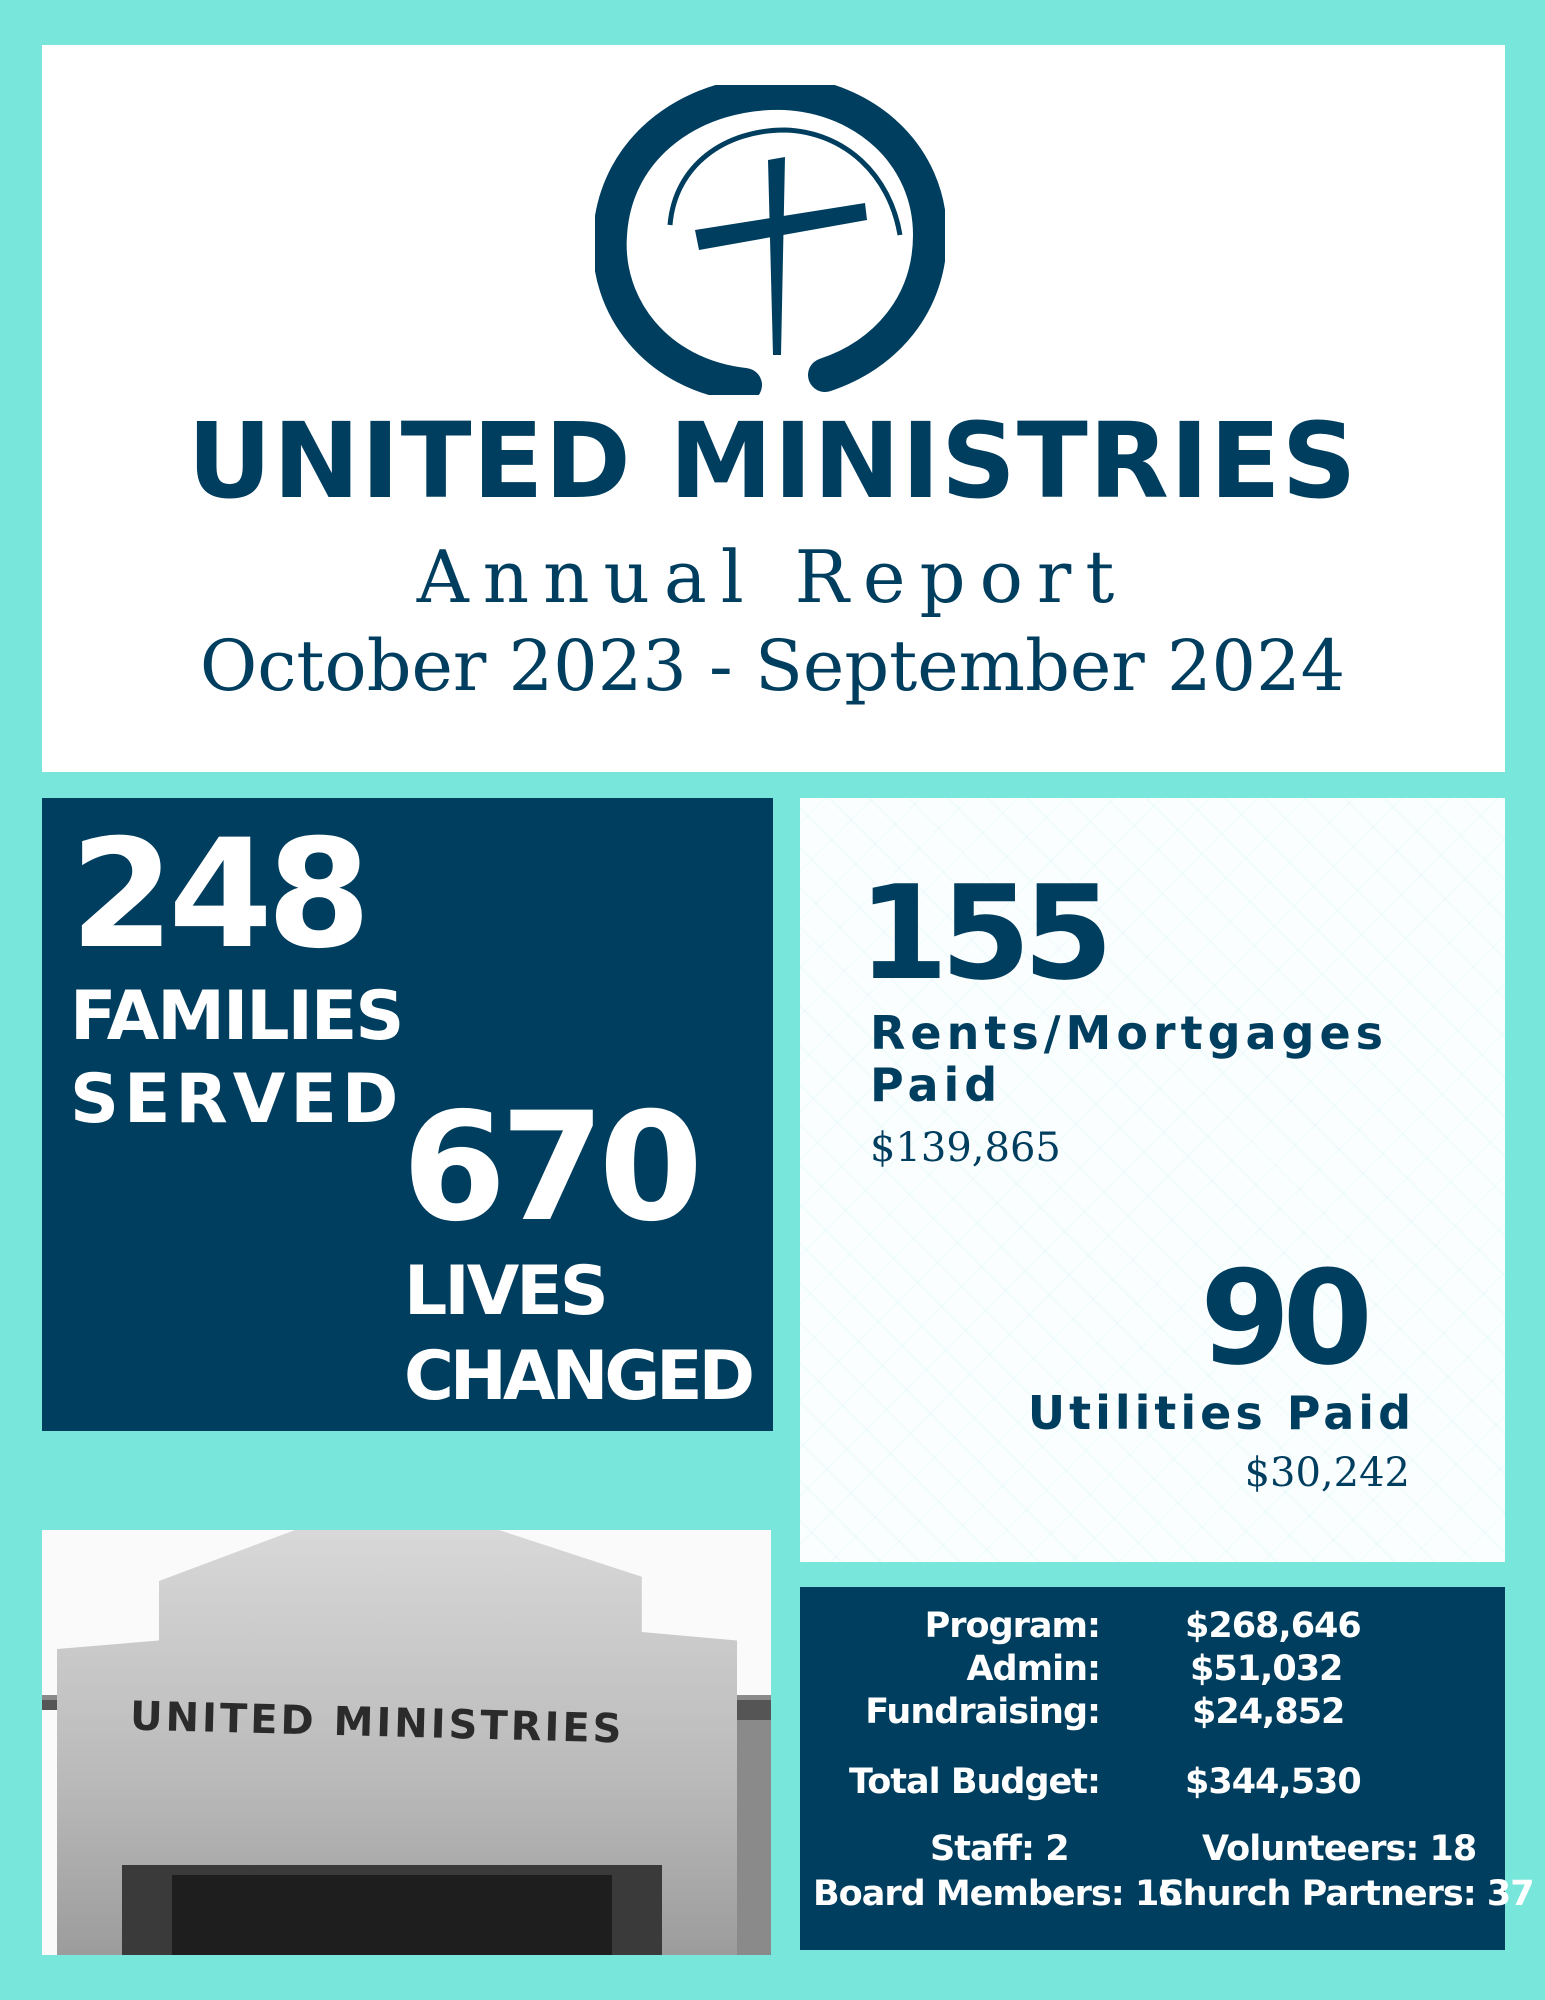 This screenshot has height=2000, width=1545. I want to click on budget-value-admin: $51,032, so click(1266, 1669).